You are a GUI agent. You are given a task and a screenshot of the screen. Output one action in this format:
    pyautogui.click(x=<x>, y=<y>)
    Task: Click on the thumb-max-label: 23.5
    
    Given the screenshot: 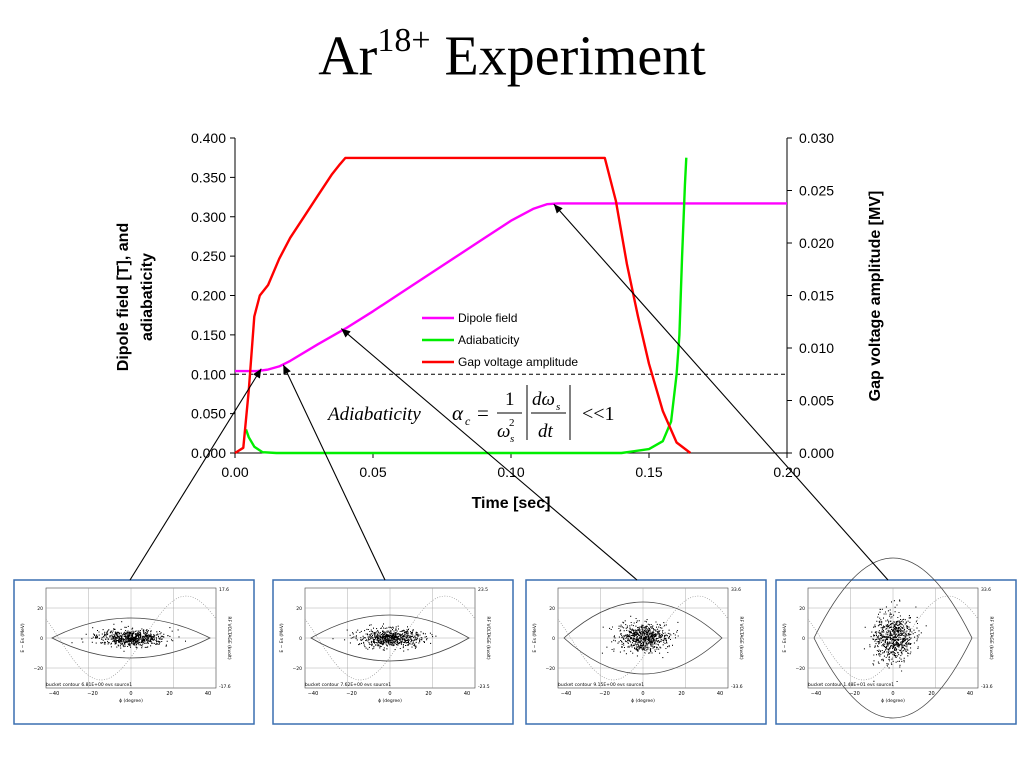 What is the action you would take?
    pyautogui.click(x=483, y=590)
    